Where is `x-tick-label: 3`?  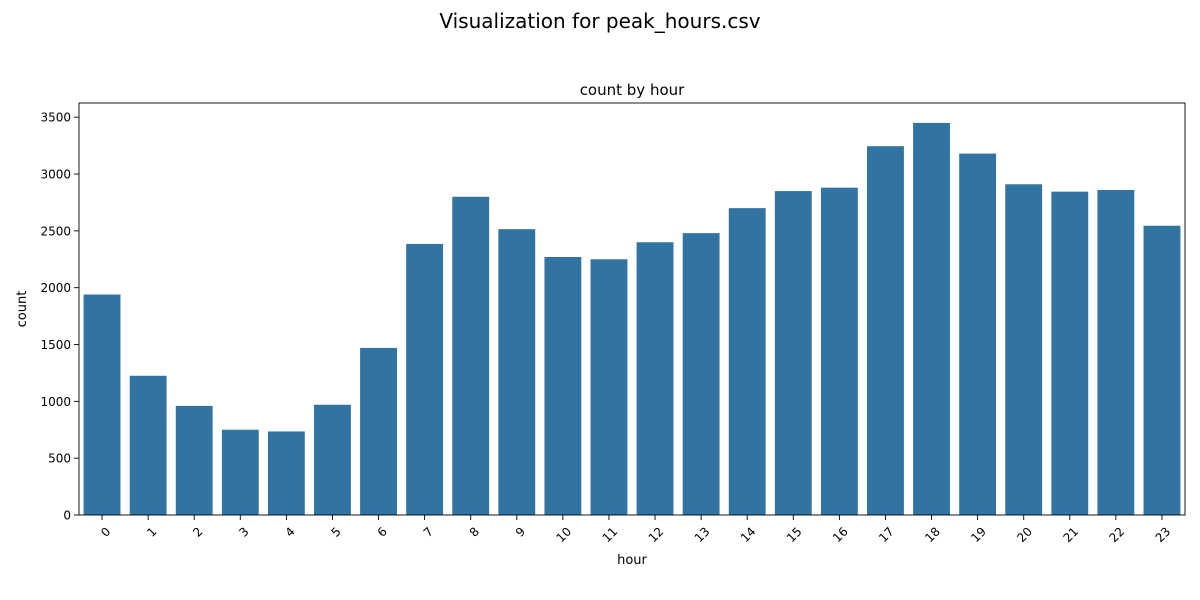 x-tick-label: 3 is located at coordinates (243, 531).